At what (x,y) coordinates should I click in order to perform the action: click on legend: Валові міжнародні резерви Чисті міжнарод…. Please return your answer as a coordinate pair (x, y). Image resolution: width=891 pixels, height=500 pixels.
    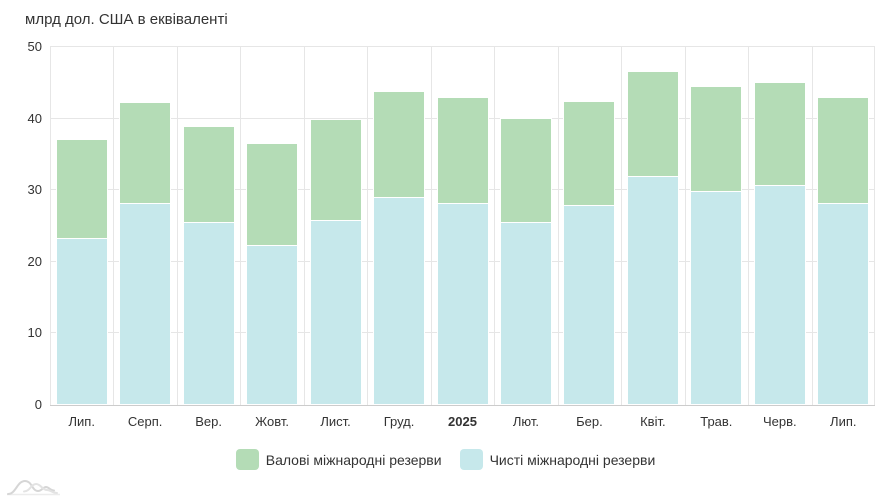
    Looking at the image, I should click on (445, 459).